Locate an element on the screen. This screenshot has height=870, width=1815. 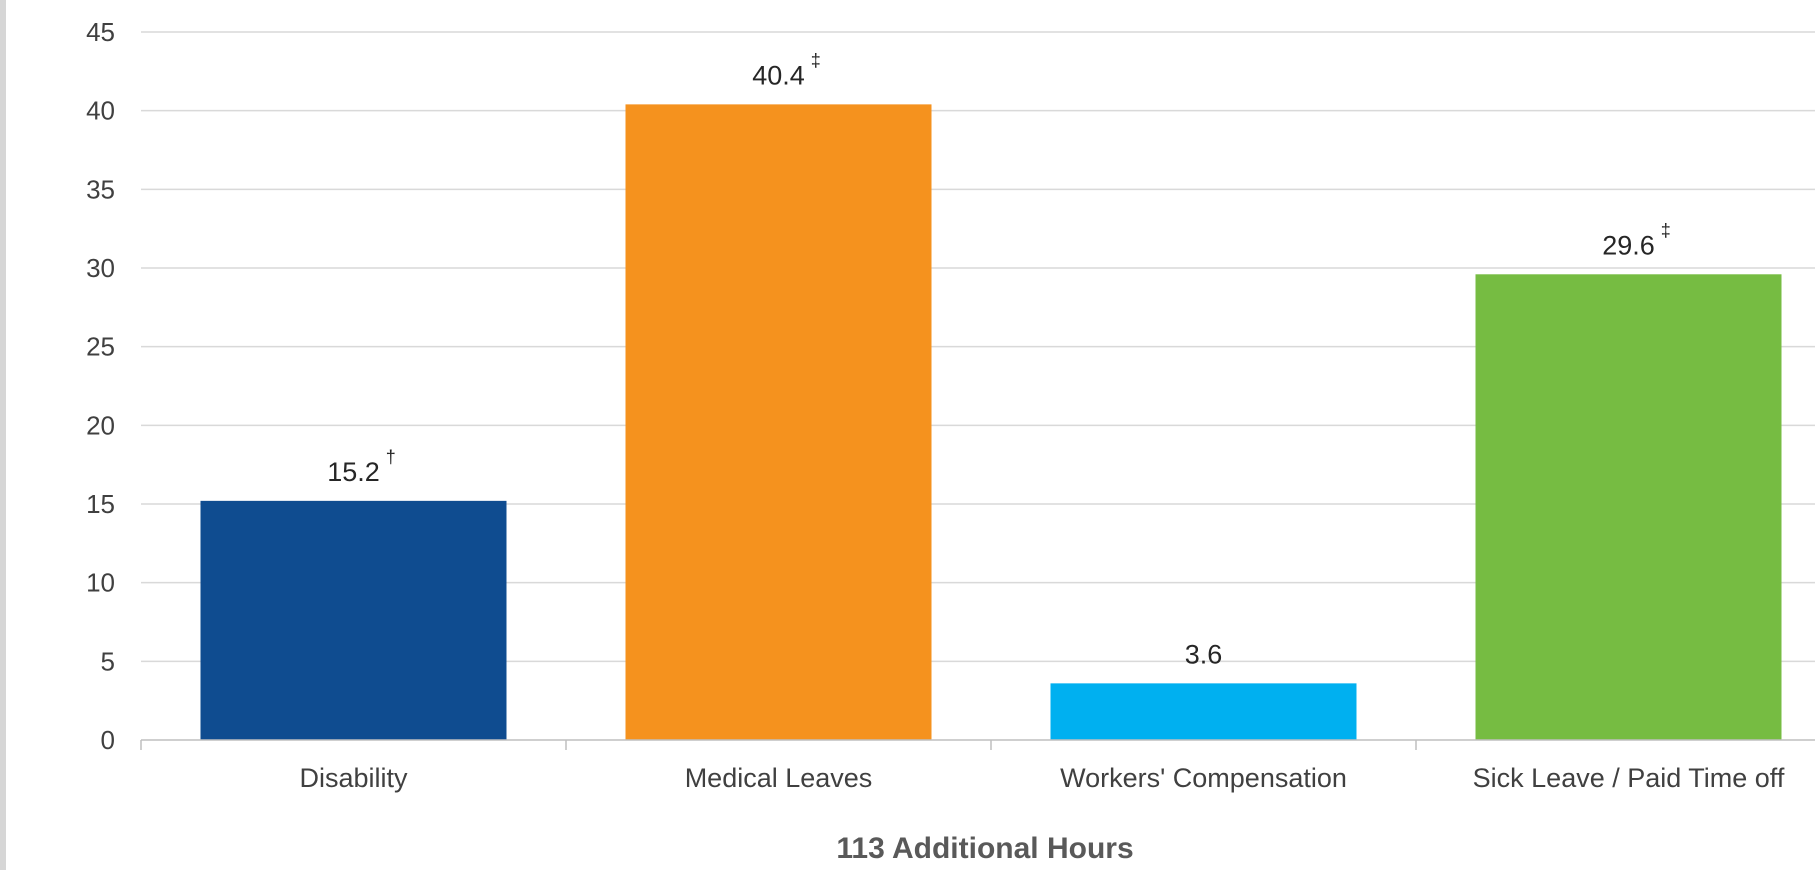
category-label: Workers' Compensation is located at coordinates (1203, 778).